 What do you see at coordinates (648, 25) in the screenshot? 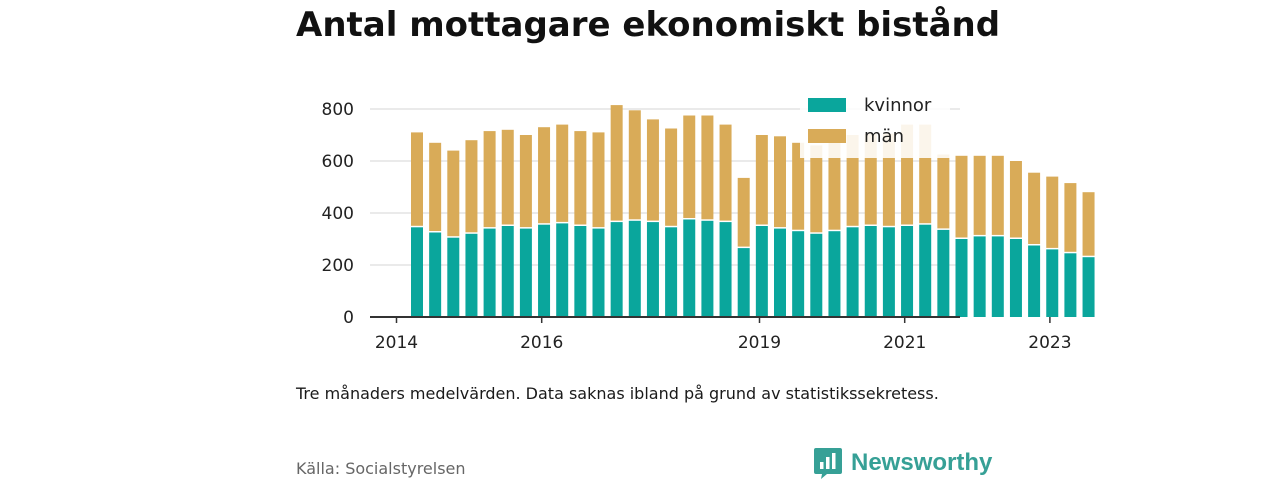
I see `chart-title: Antal mottagare ekonomiskt bistånd` at bounding box center [648, 25].